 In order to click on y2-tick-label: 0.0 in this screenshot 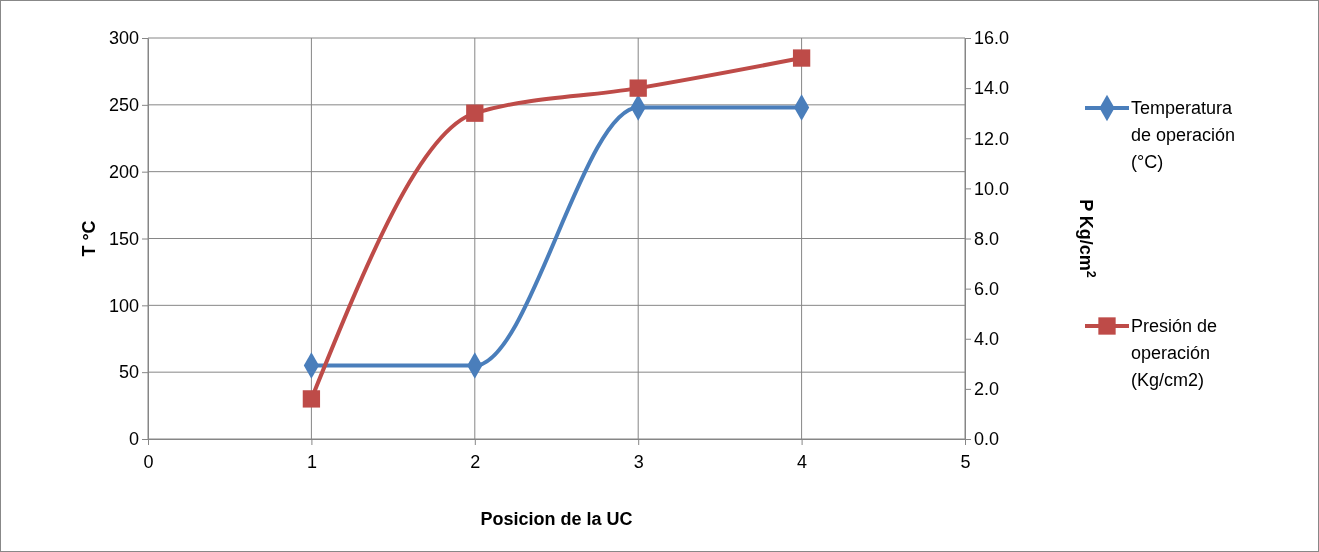, I will do `click(987, 439)`.